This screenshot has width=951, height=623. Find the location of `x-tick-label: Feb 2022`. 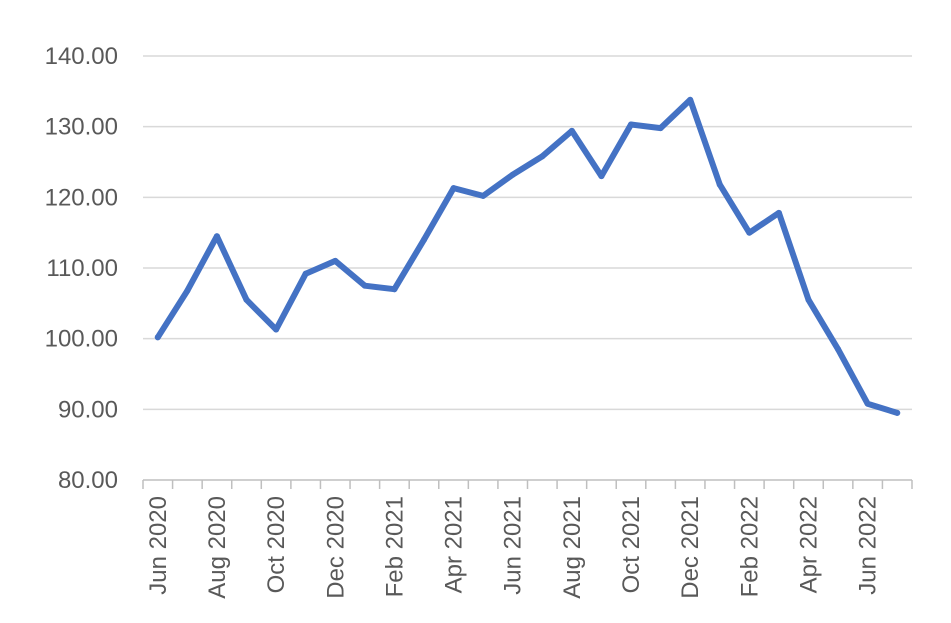

x-tick-label: Feb 2022 is located at coordinates (749, 546).